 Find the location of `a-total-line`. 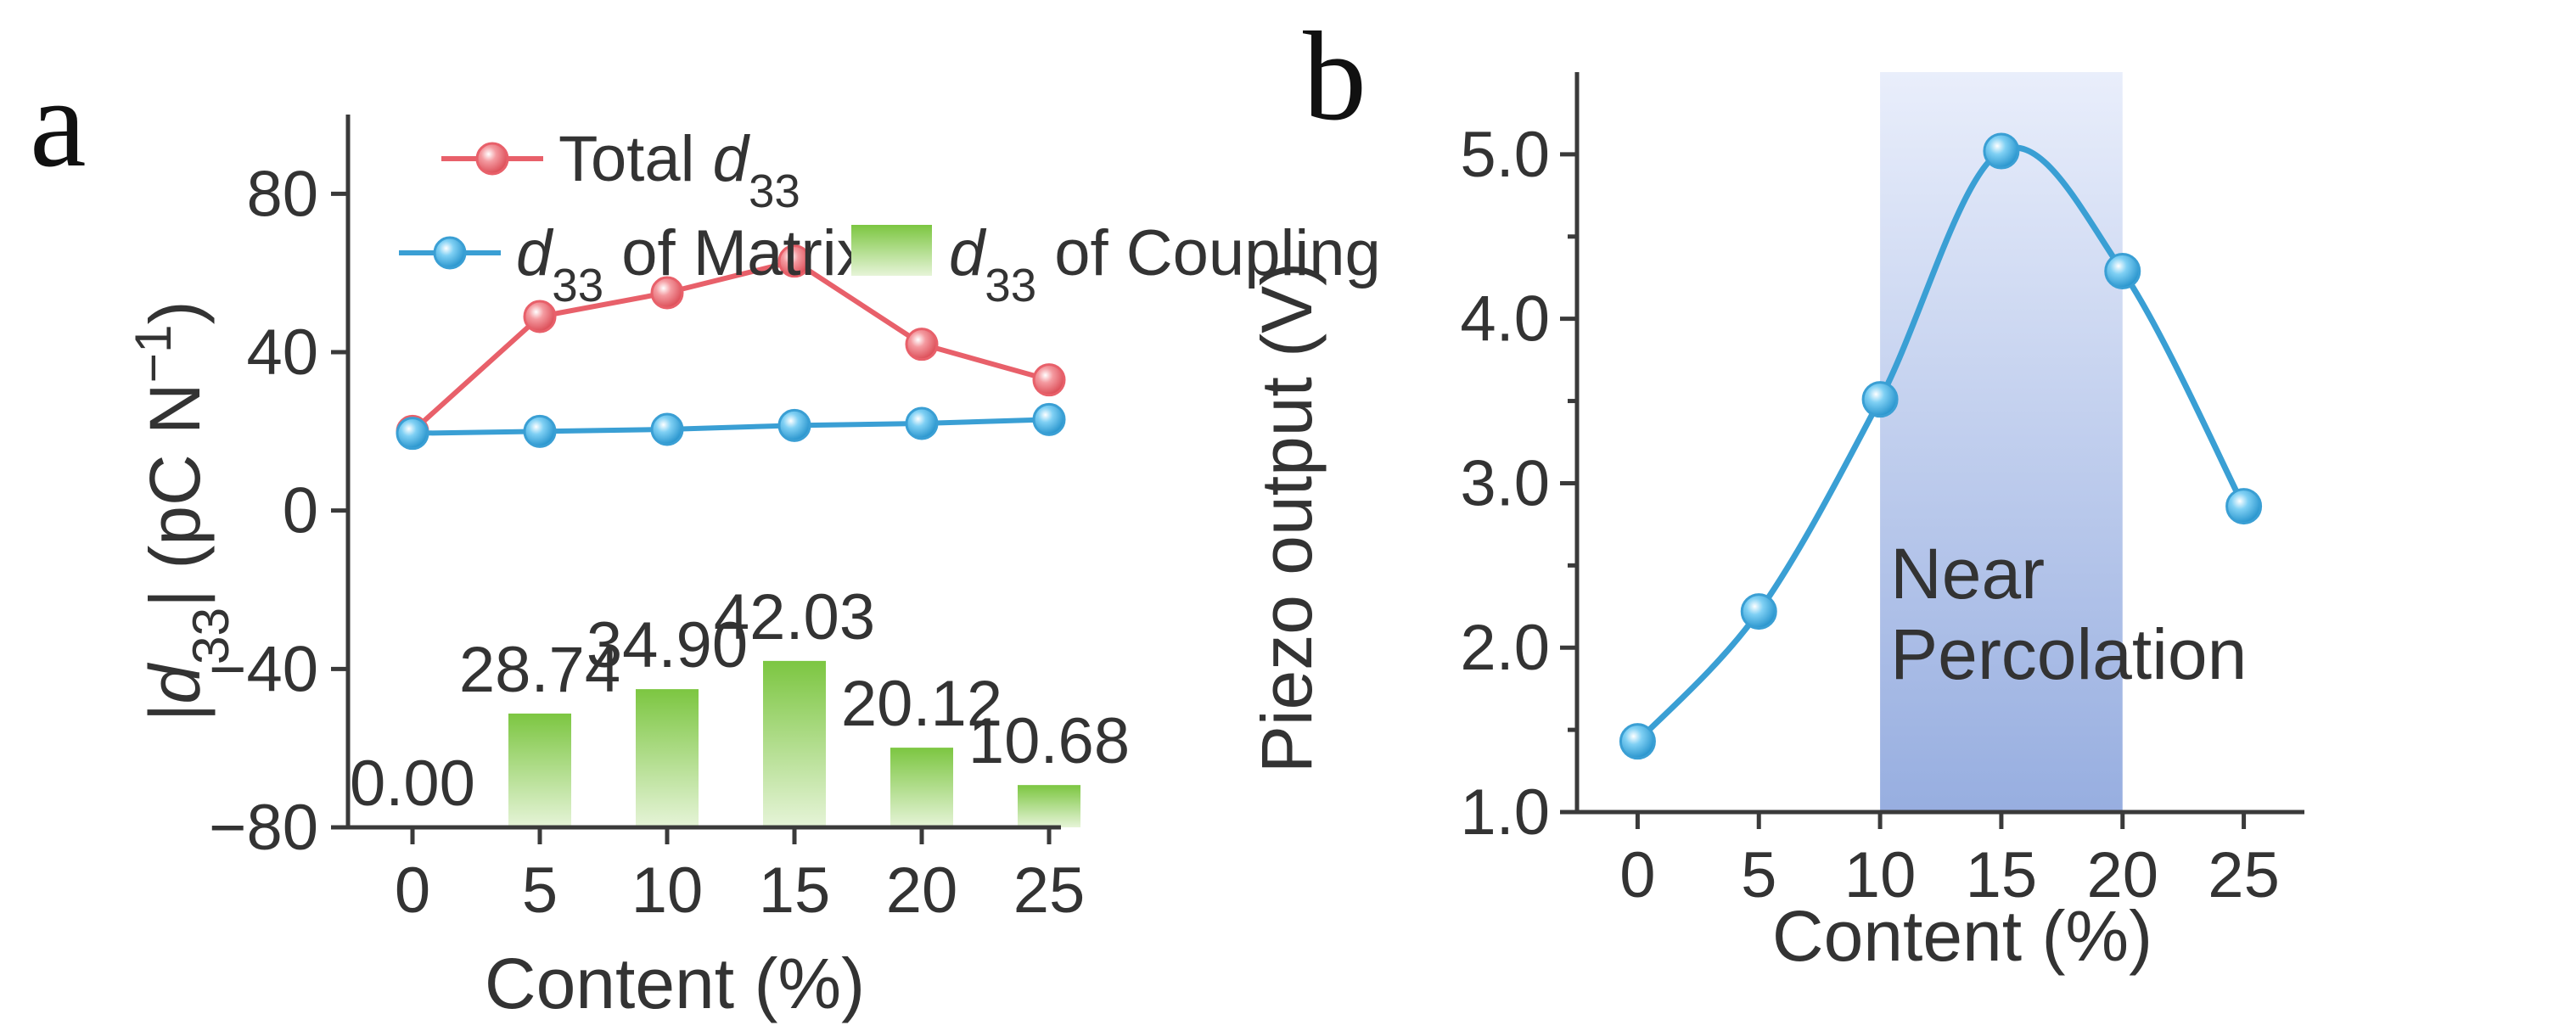

a-total-line is located at coordinates (730, 346).